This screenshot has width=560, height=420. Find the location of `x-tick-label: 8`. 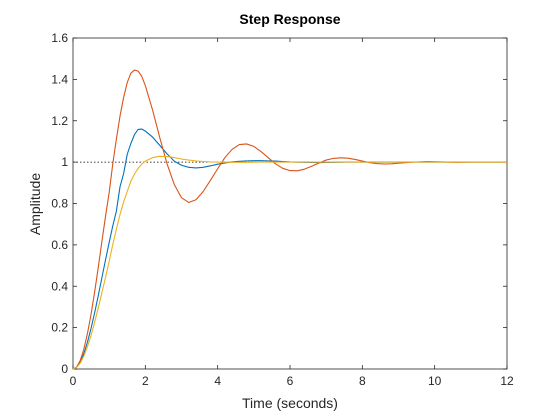

x-tick-label: 8 is located at coordinates (362, 381).